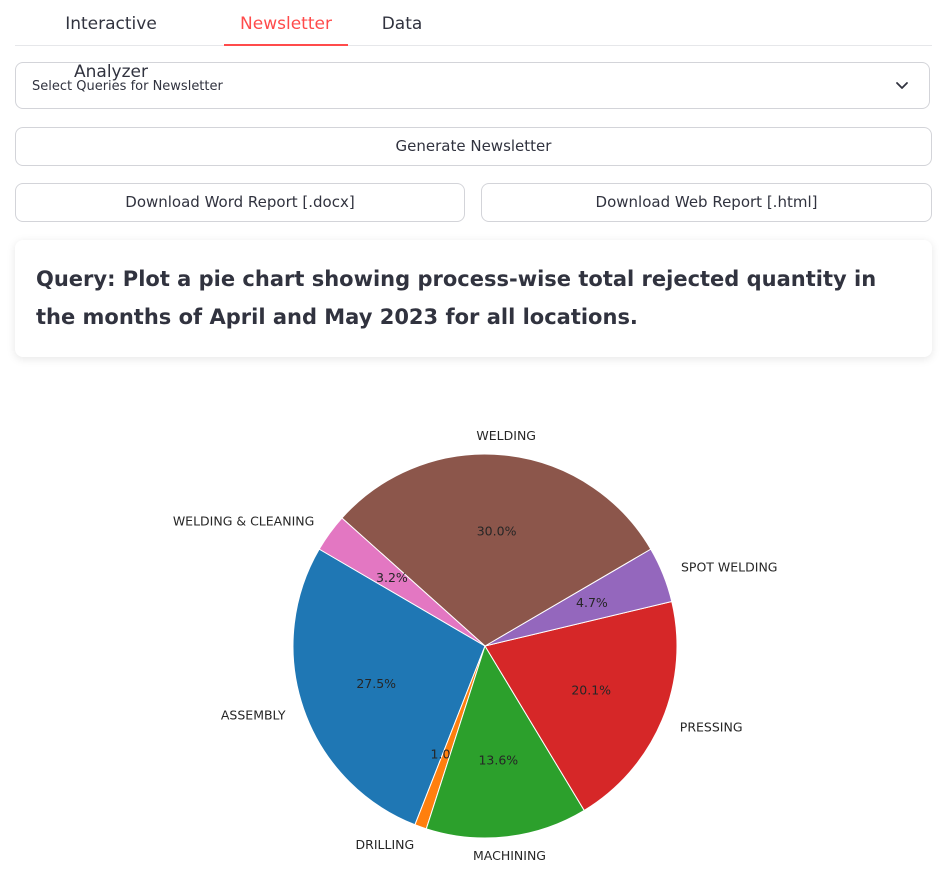  Describe the element at coordinates (385, 844) in the screenshot. I see `slice-label-drilling: DRILLING` at that location.